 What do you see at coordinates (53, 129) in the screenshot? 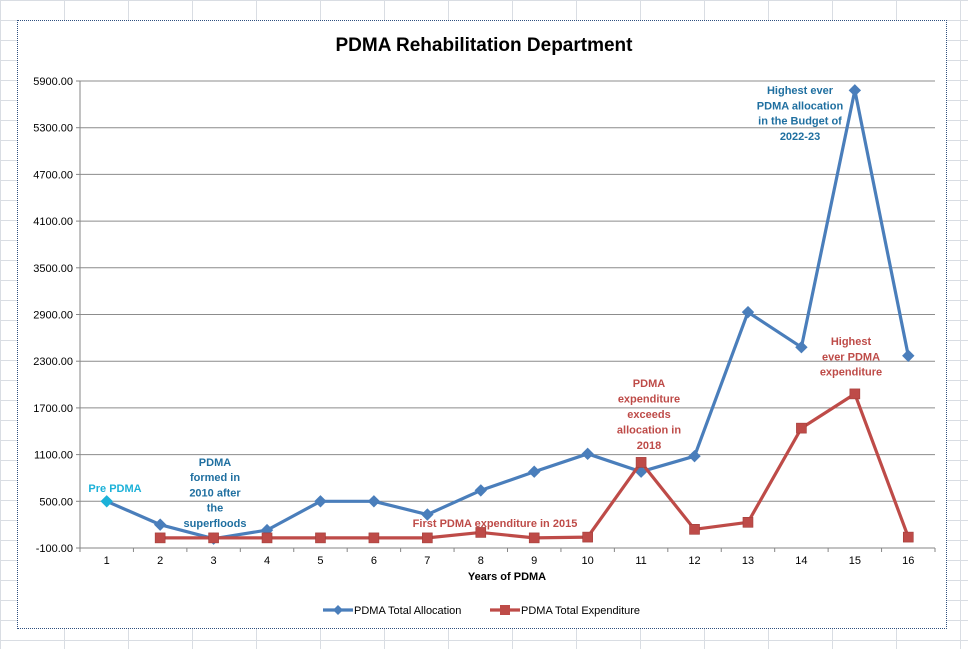
I see `y-tick-label: 5300.00` at bounding box center [53, 129].